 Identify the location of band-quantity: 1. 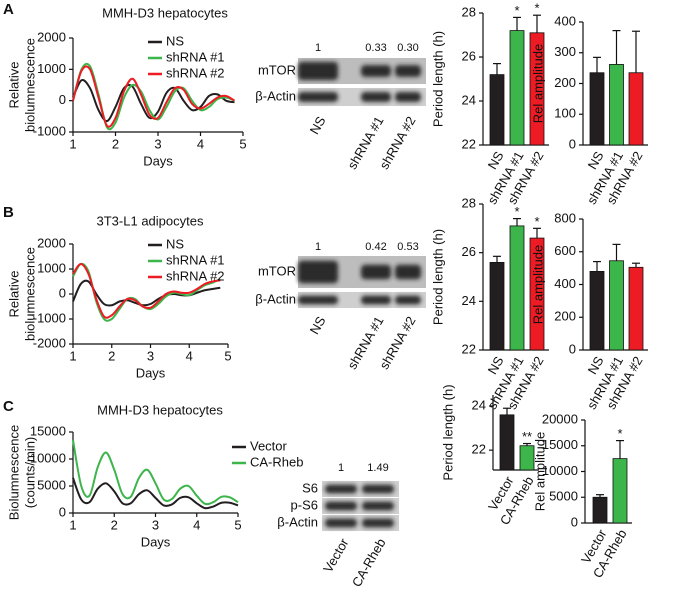
(318, 247).